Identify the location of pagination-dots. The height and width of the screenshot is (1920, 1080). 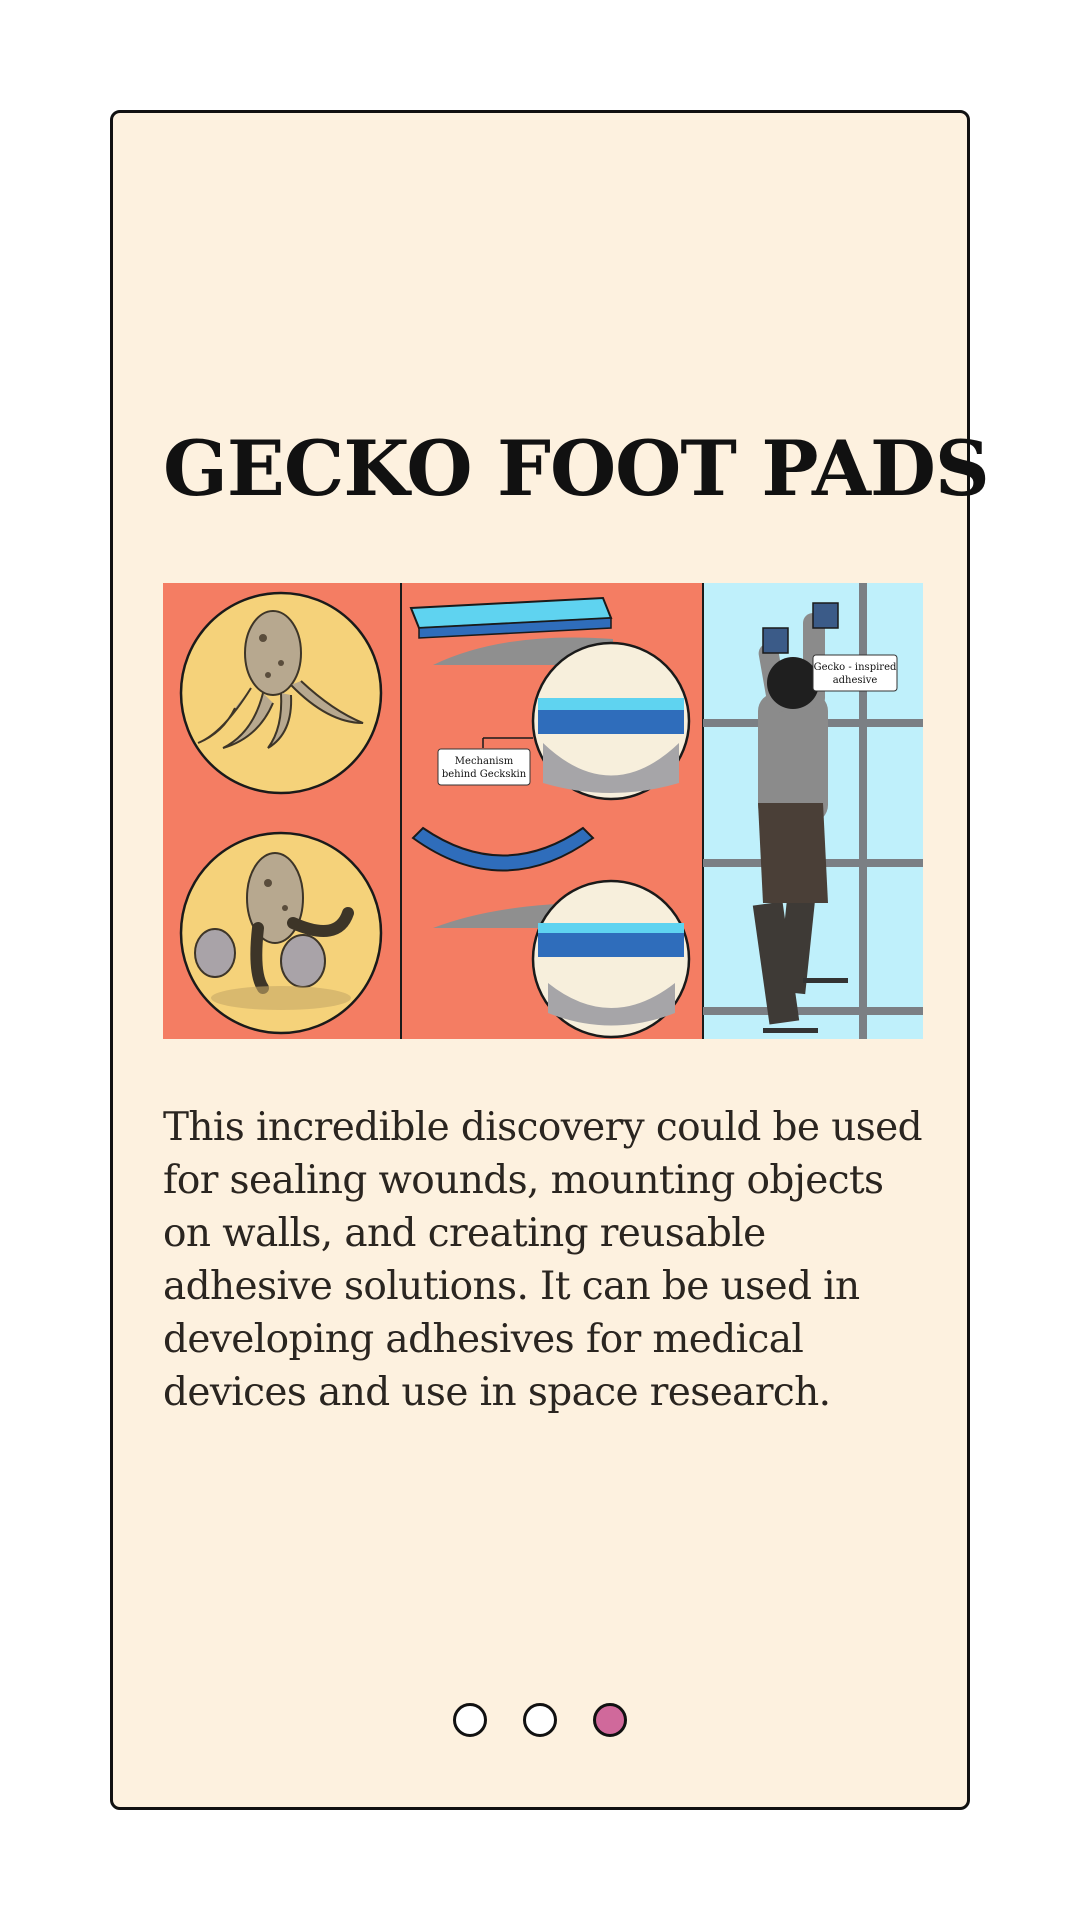
(540, 1720).